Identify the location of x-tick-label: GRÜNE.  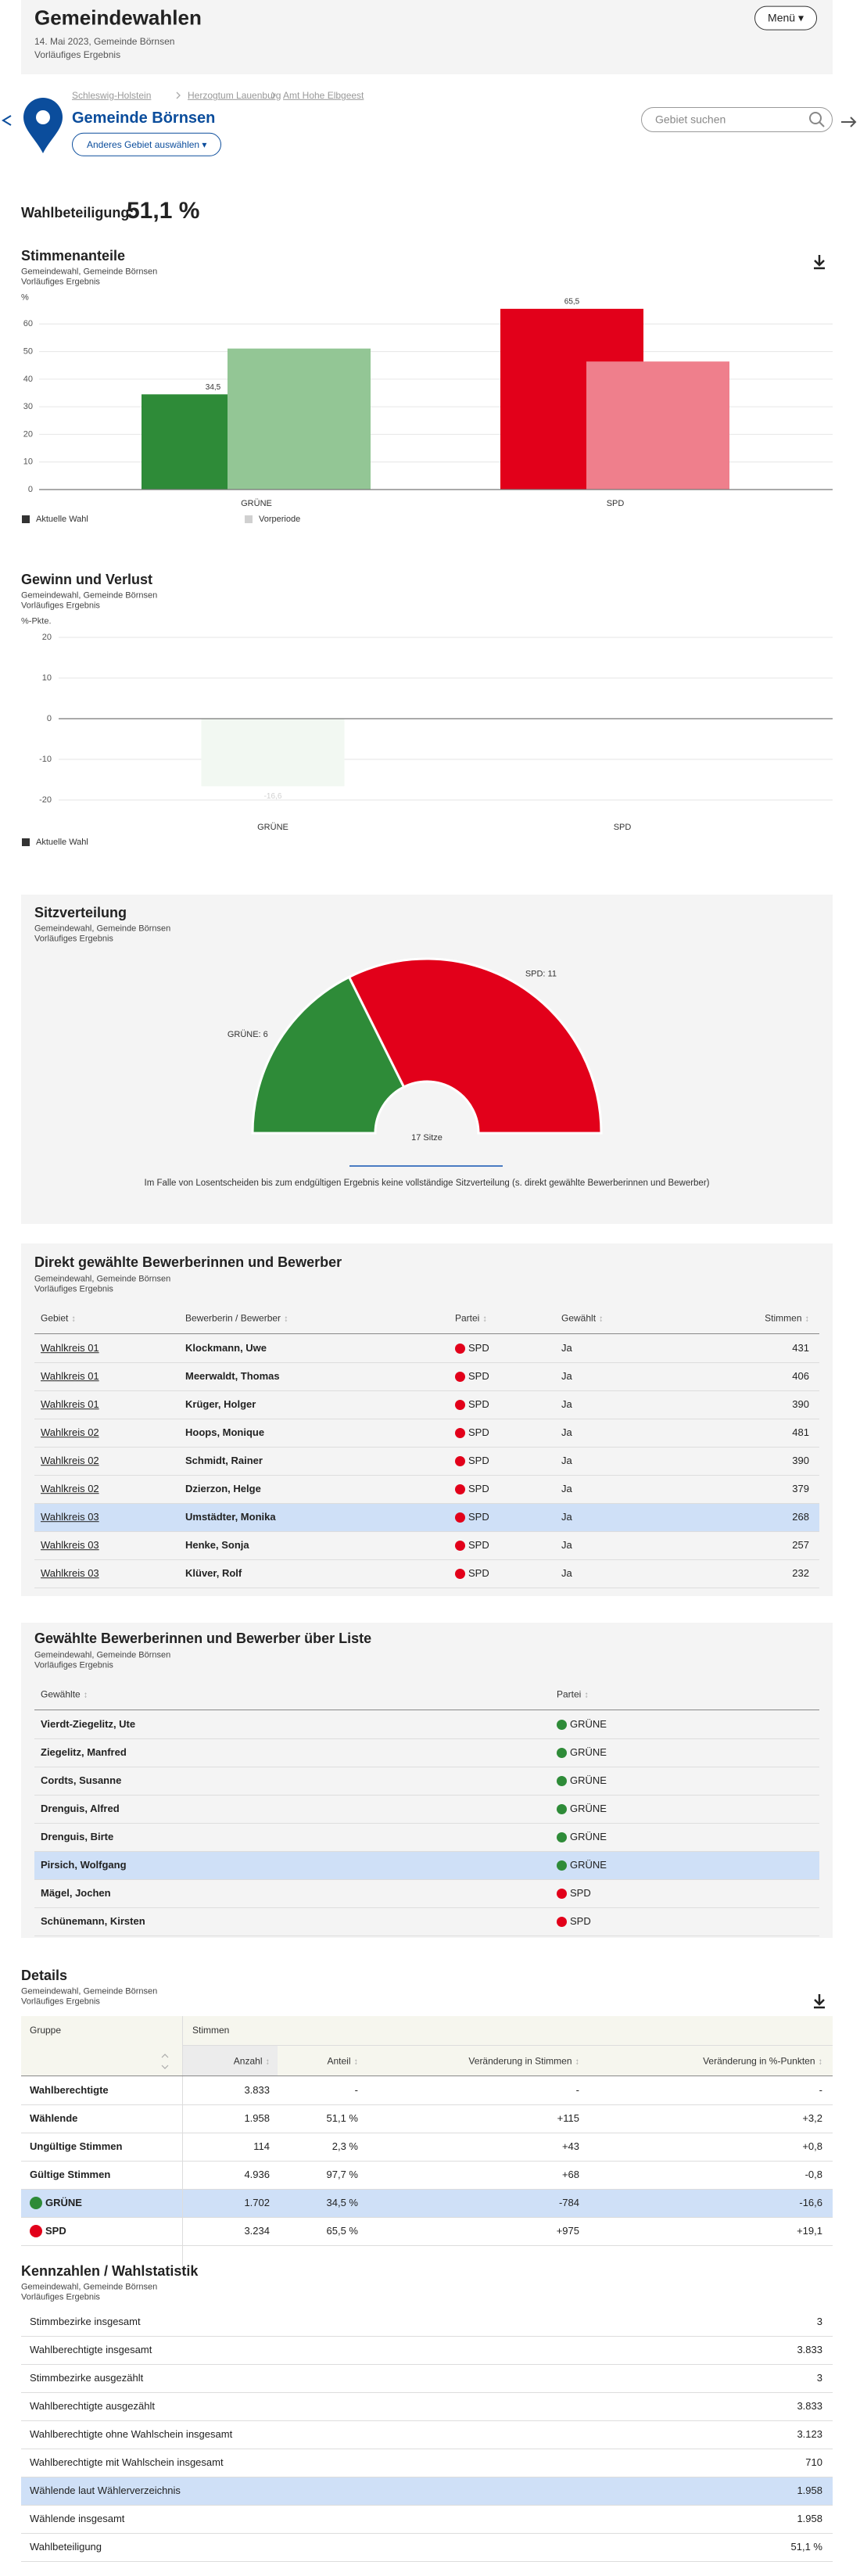
(257, 503).